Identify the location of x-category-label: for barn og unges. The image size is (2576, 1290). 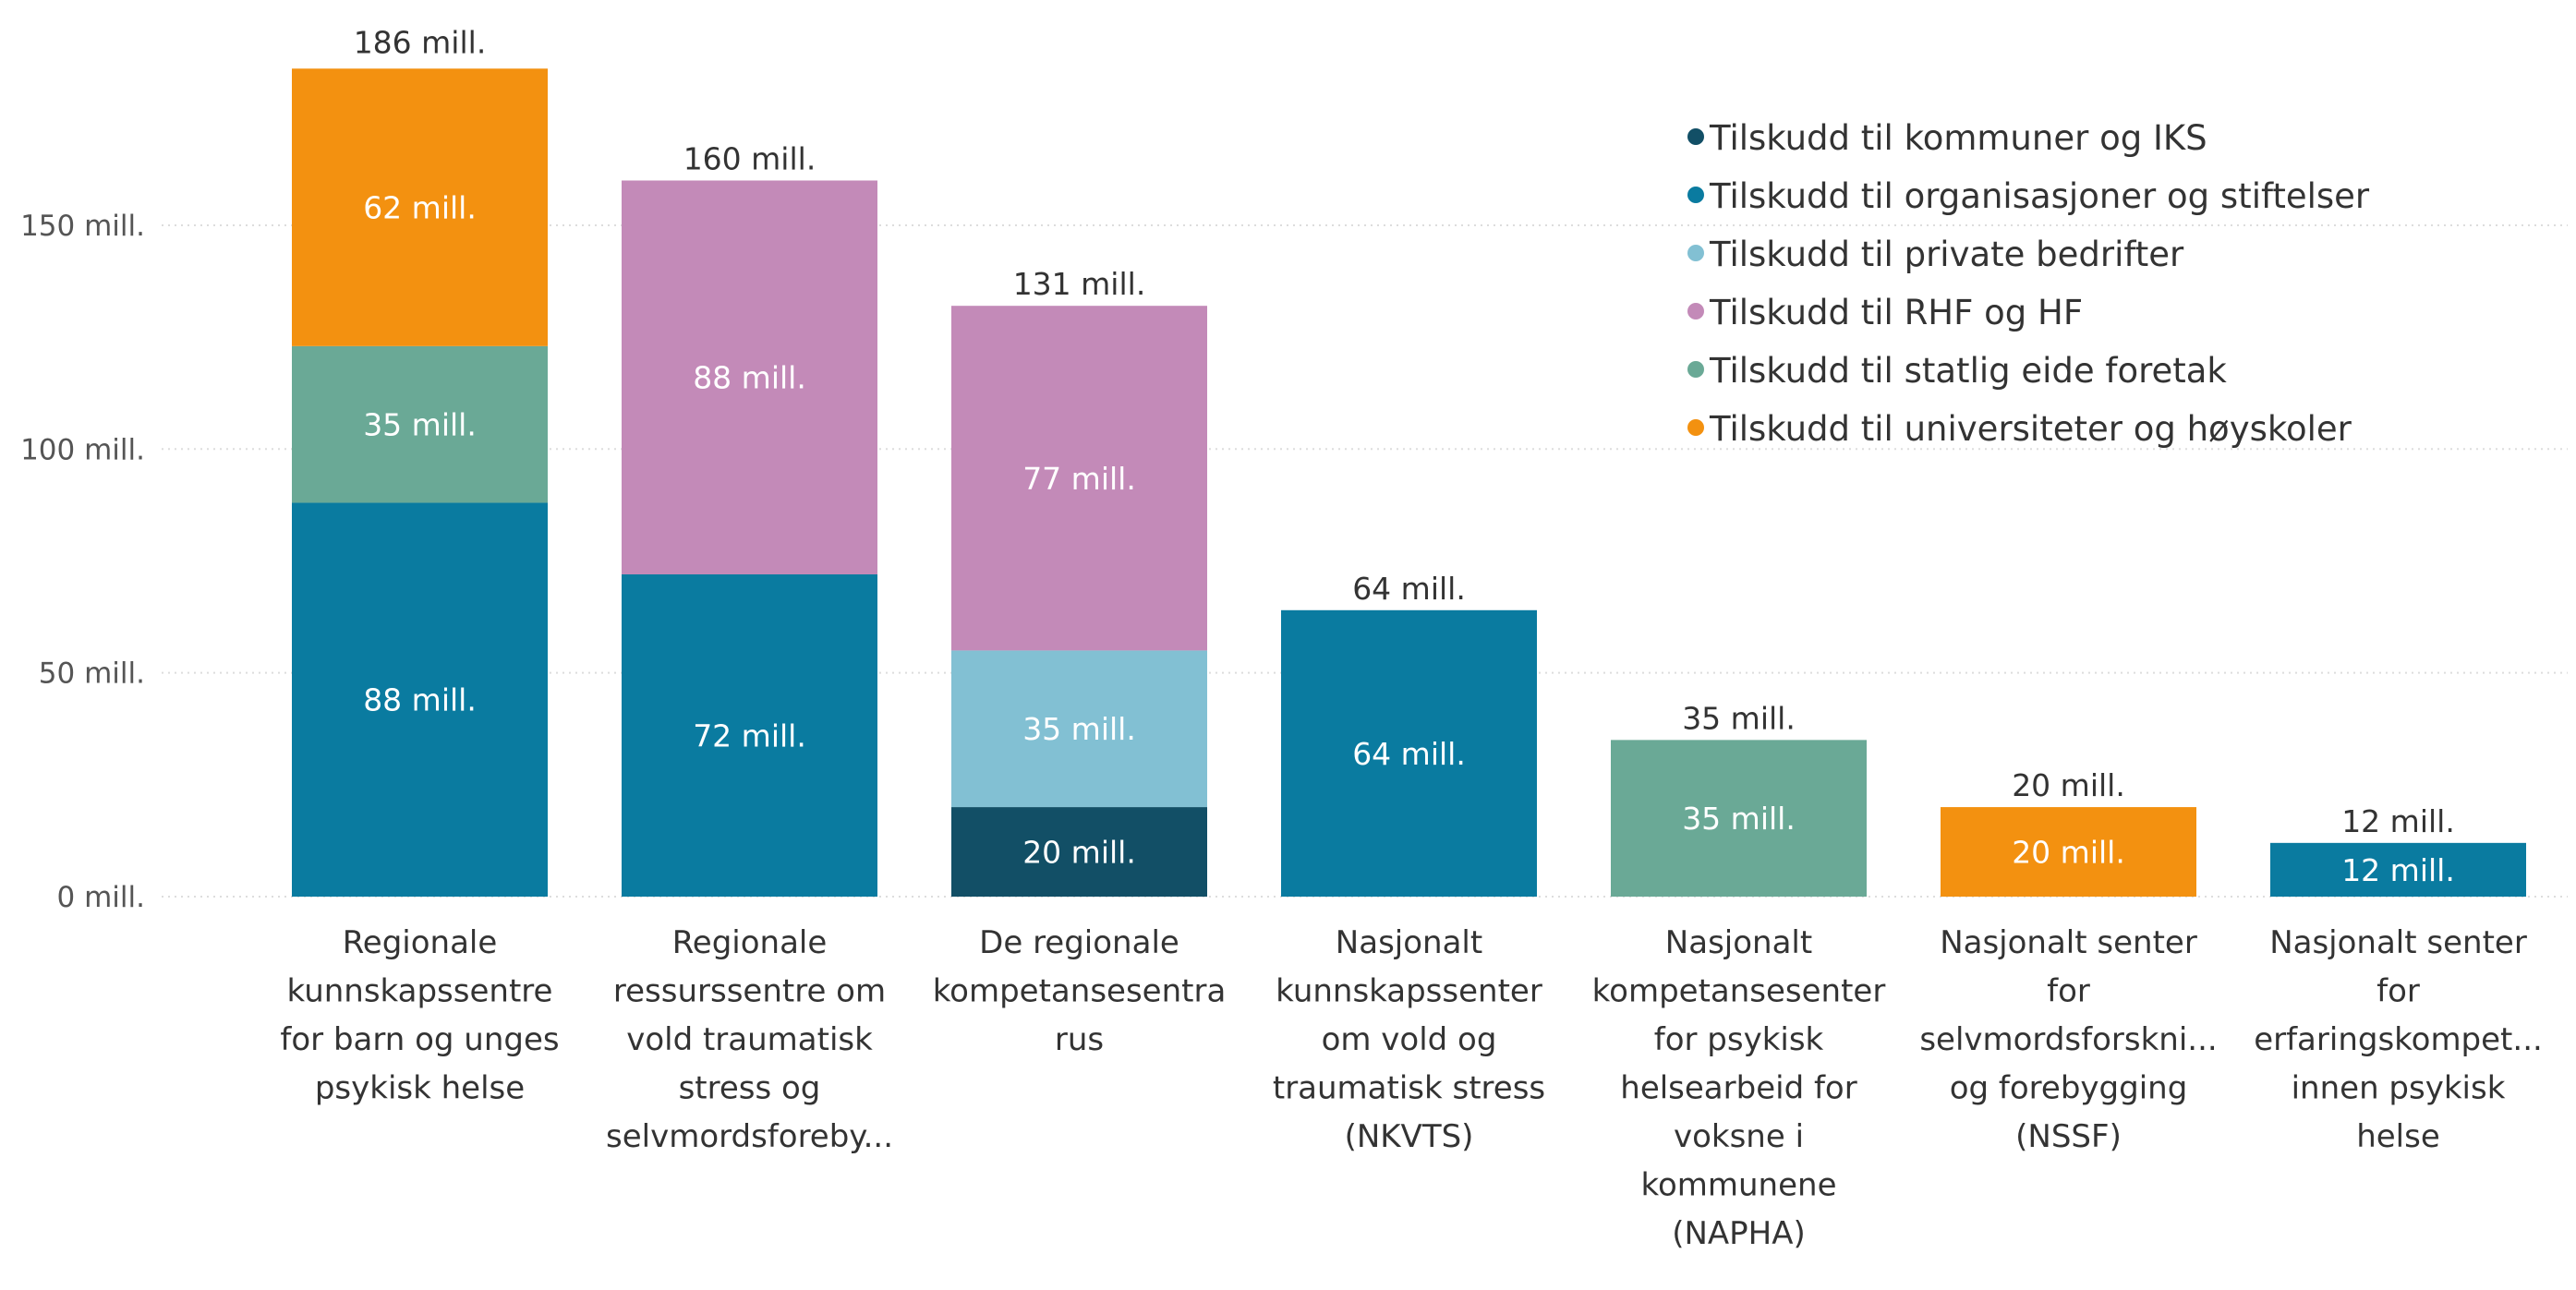
(419, 1039).